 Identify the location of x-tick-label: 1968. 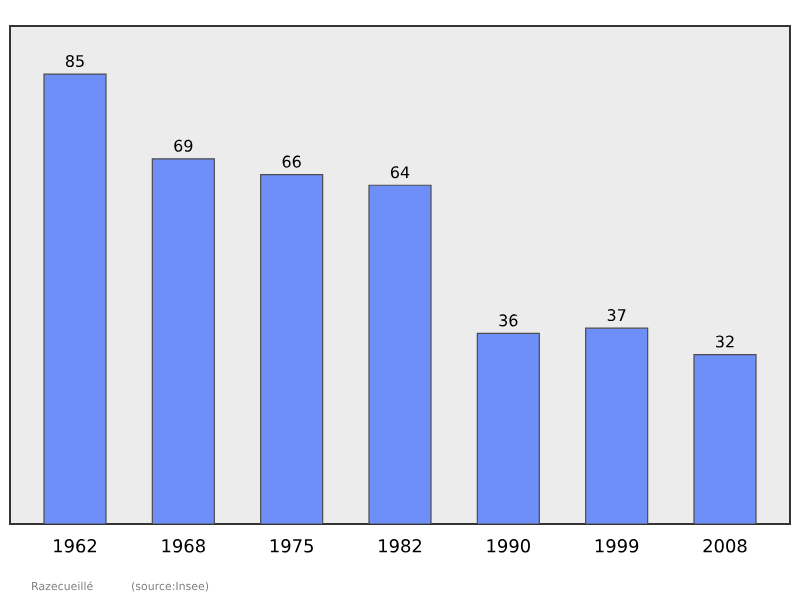
(183, 546).